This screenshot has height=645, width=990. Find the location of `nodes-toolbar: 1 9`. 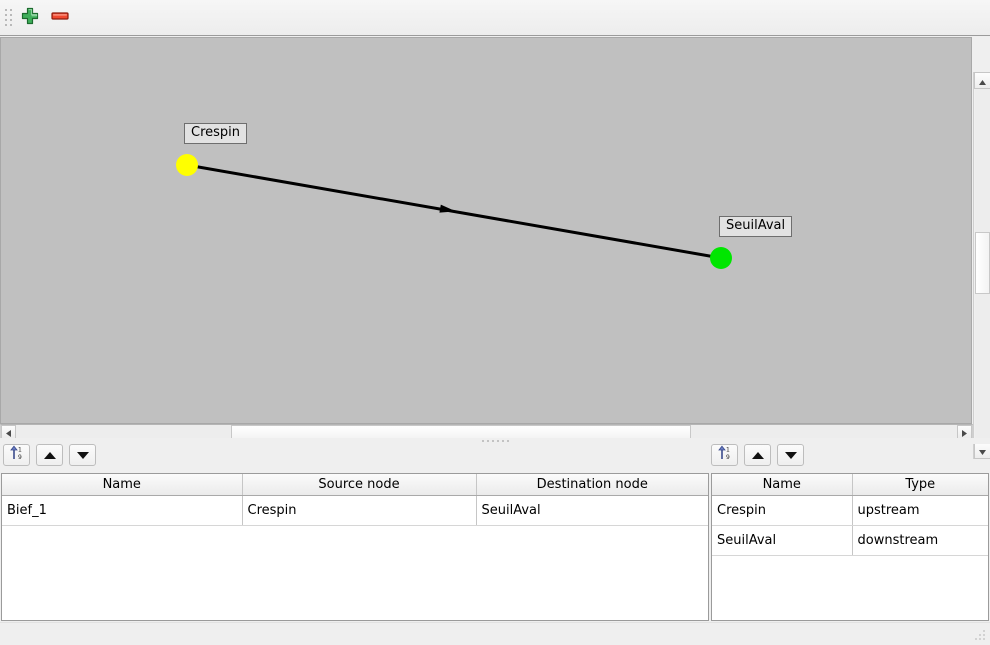

nodes-toolbar: 1 9 is located at coordinates (757, 455).